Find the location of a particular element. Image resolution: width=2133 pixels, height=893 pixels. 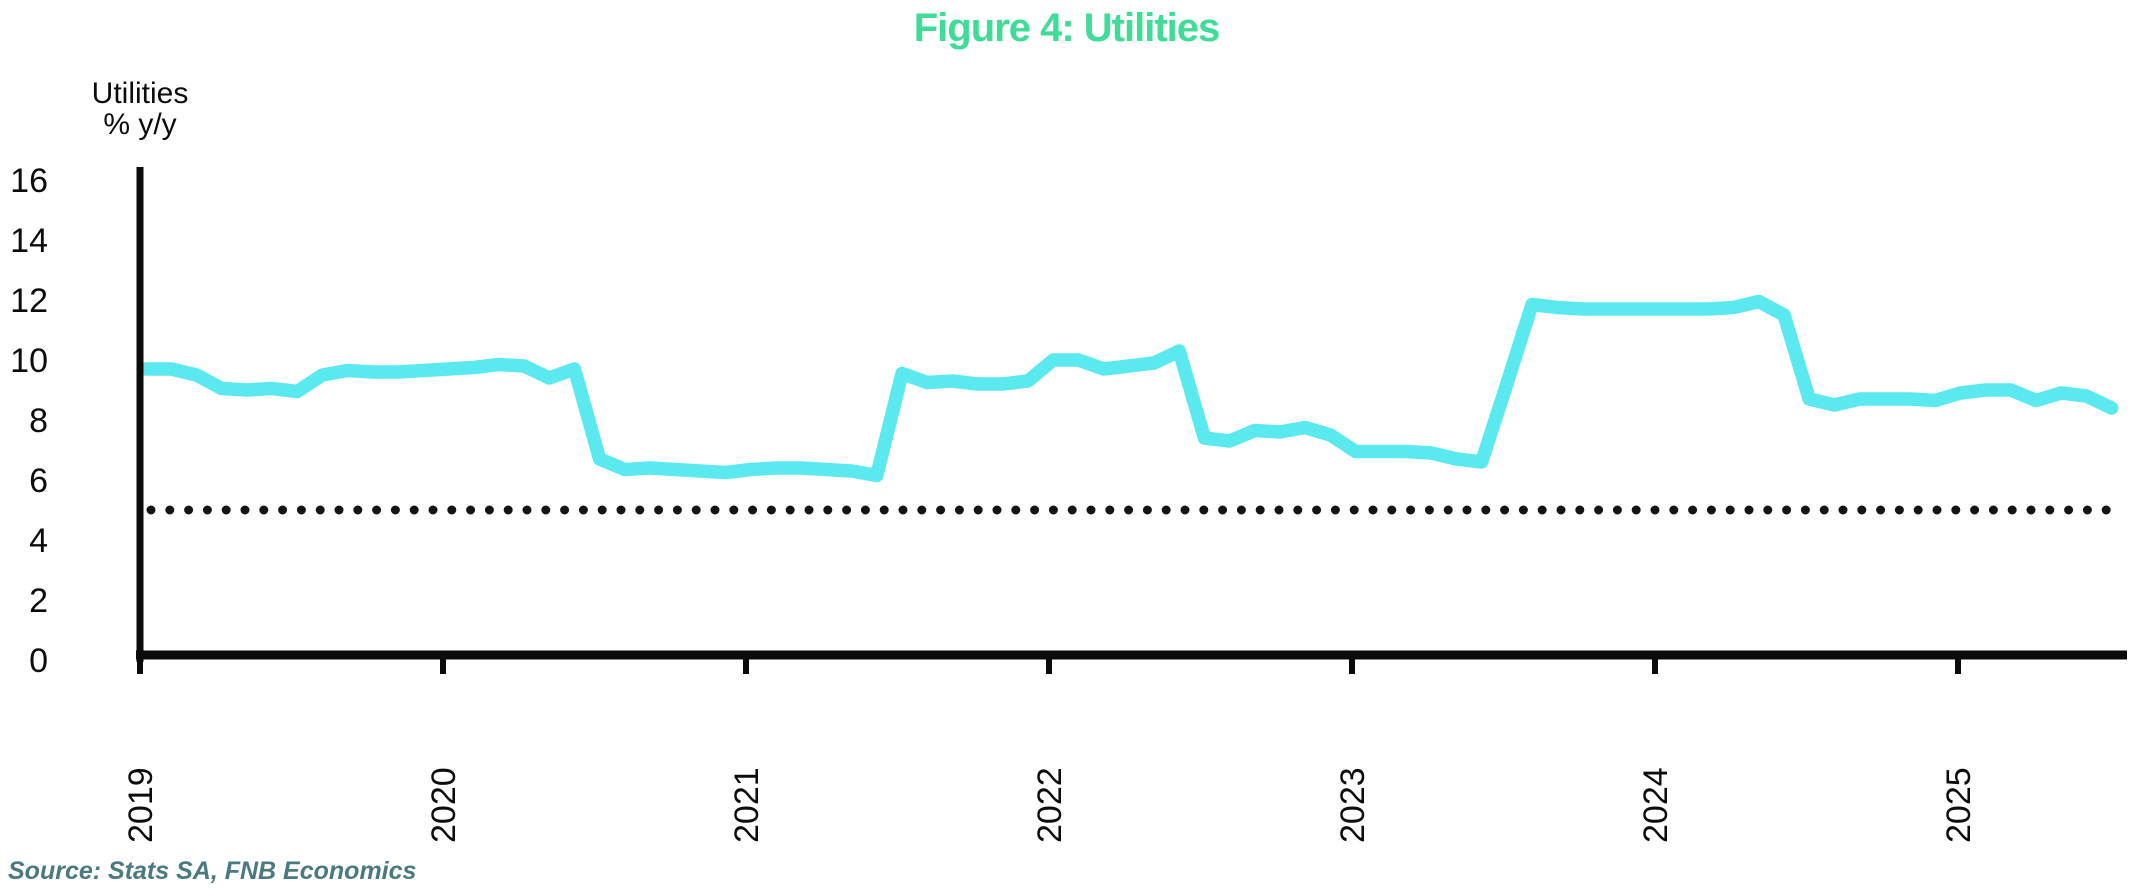

y-axis-tick-label: 16 is located at coordinates (29, 181).